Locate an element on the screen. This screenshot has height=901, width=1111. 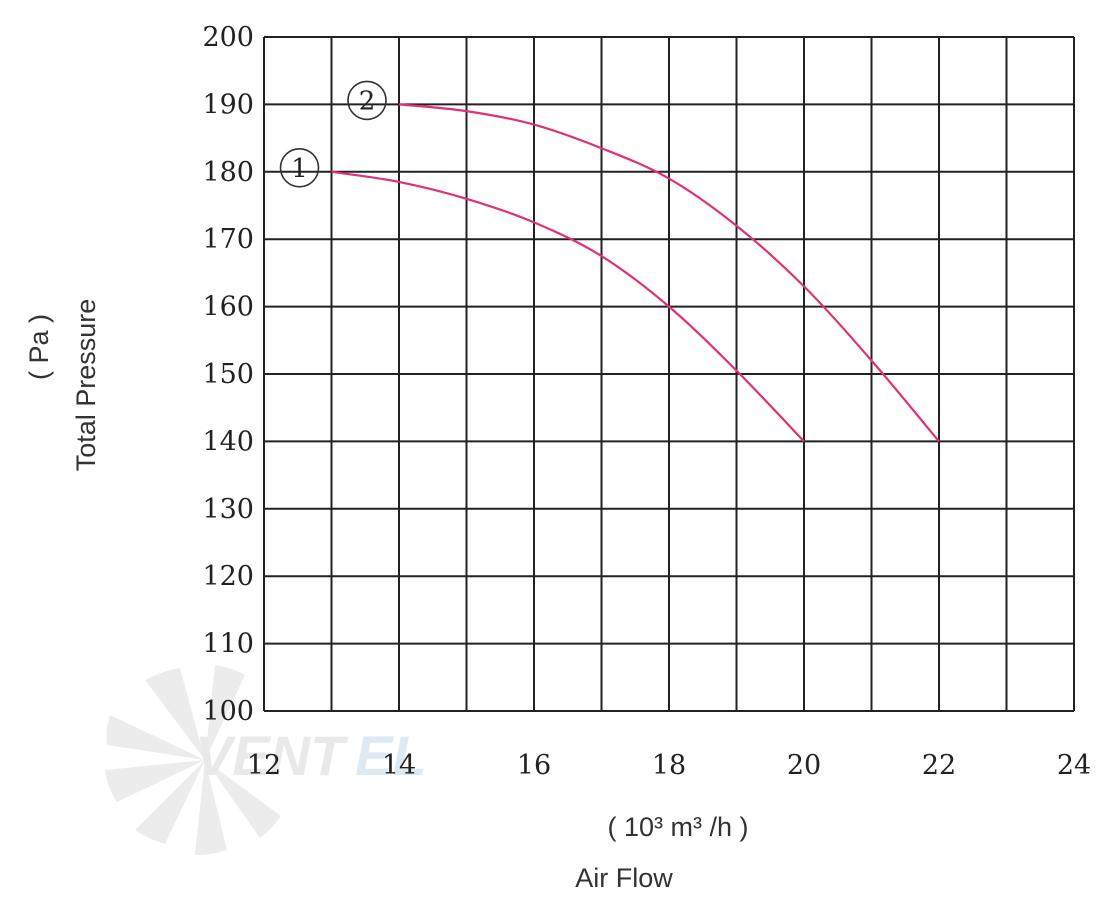
svg-text: VENT is located at coordinates (272, 755).